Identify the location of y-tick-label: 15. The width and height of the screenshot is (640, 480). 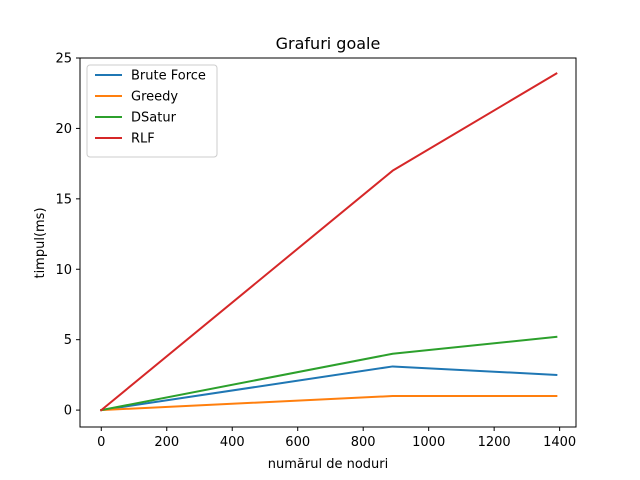
(63, 199).